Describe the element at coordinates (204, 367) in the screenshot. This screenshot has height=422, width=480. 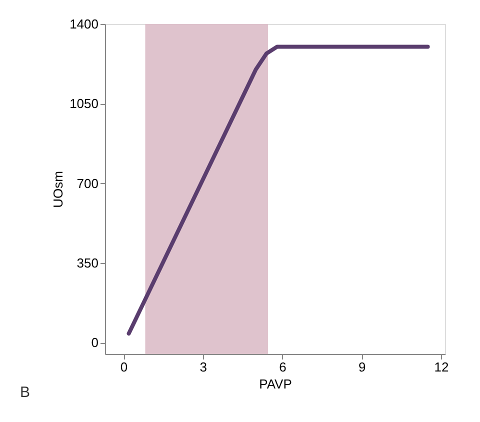
I see `x-tick-label: 3` at that location.